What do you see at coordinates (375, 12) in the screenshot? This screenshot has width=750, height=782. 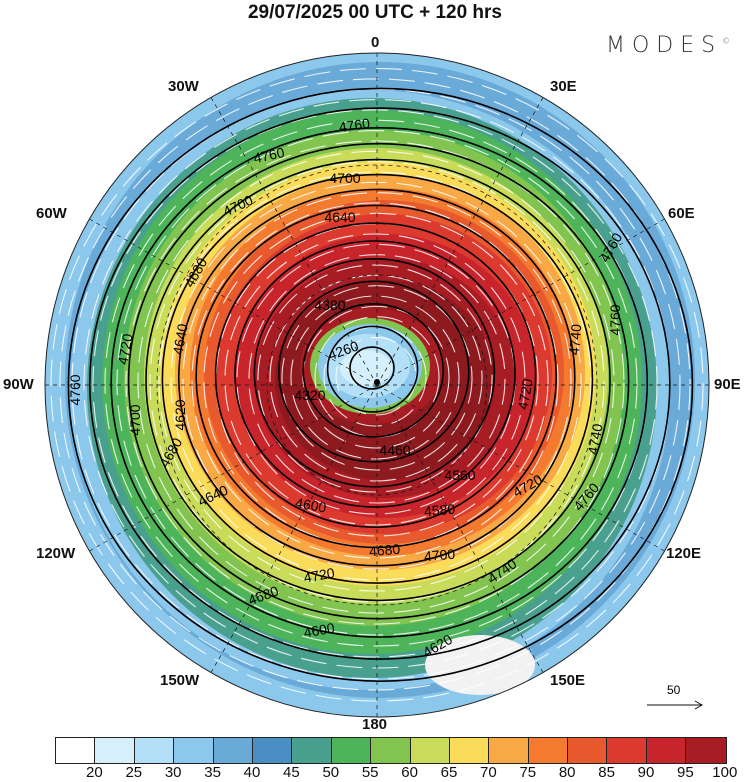 I see `map-title: 29/07/2025 00 UTC + 120 hrs` at bounding box center [375, 12].